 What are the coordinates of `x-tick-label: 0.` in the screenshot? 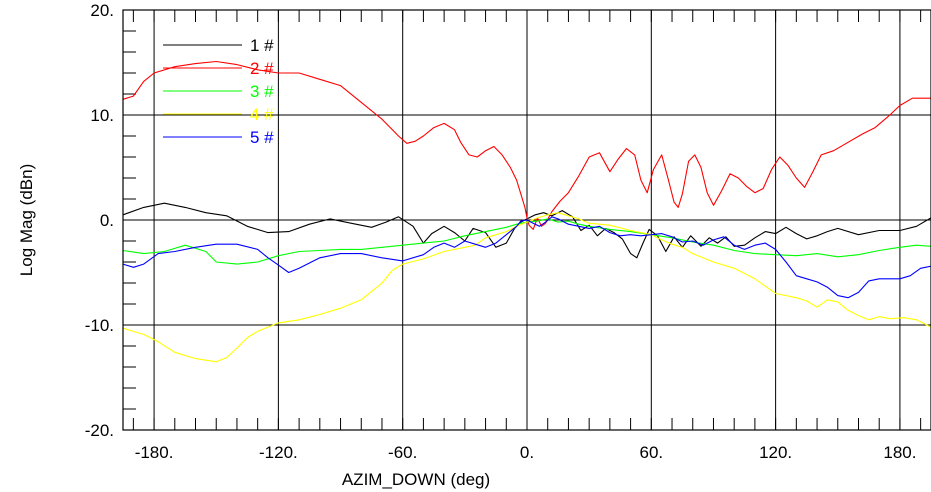 It's located at (527, 452).